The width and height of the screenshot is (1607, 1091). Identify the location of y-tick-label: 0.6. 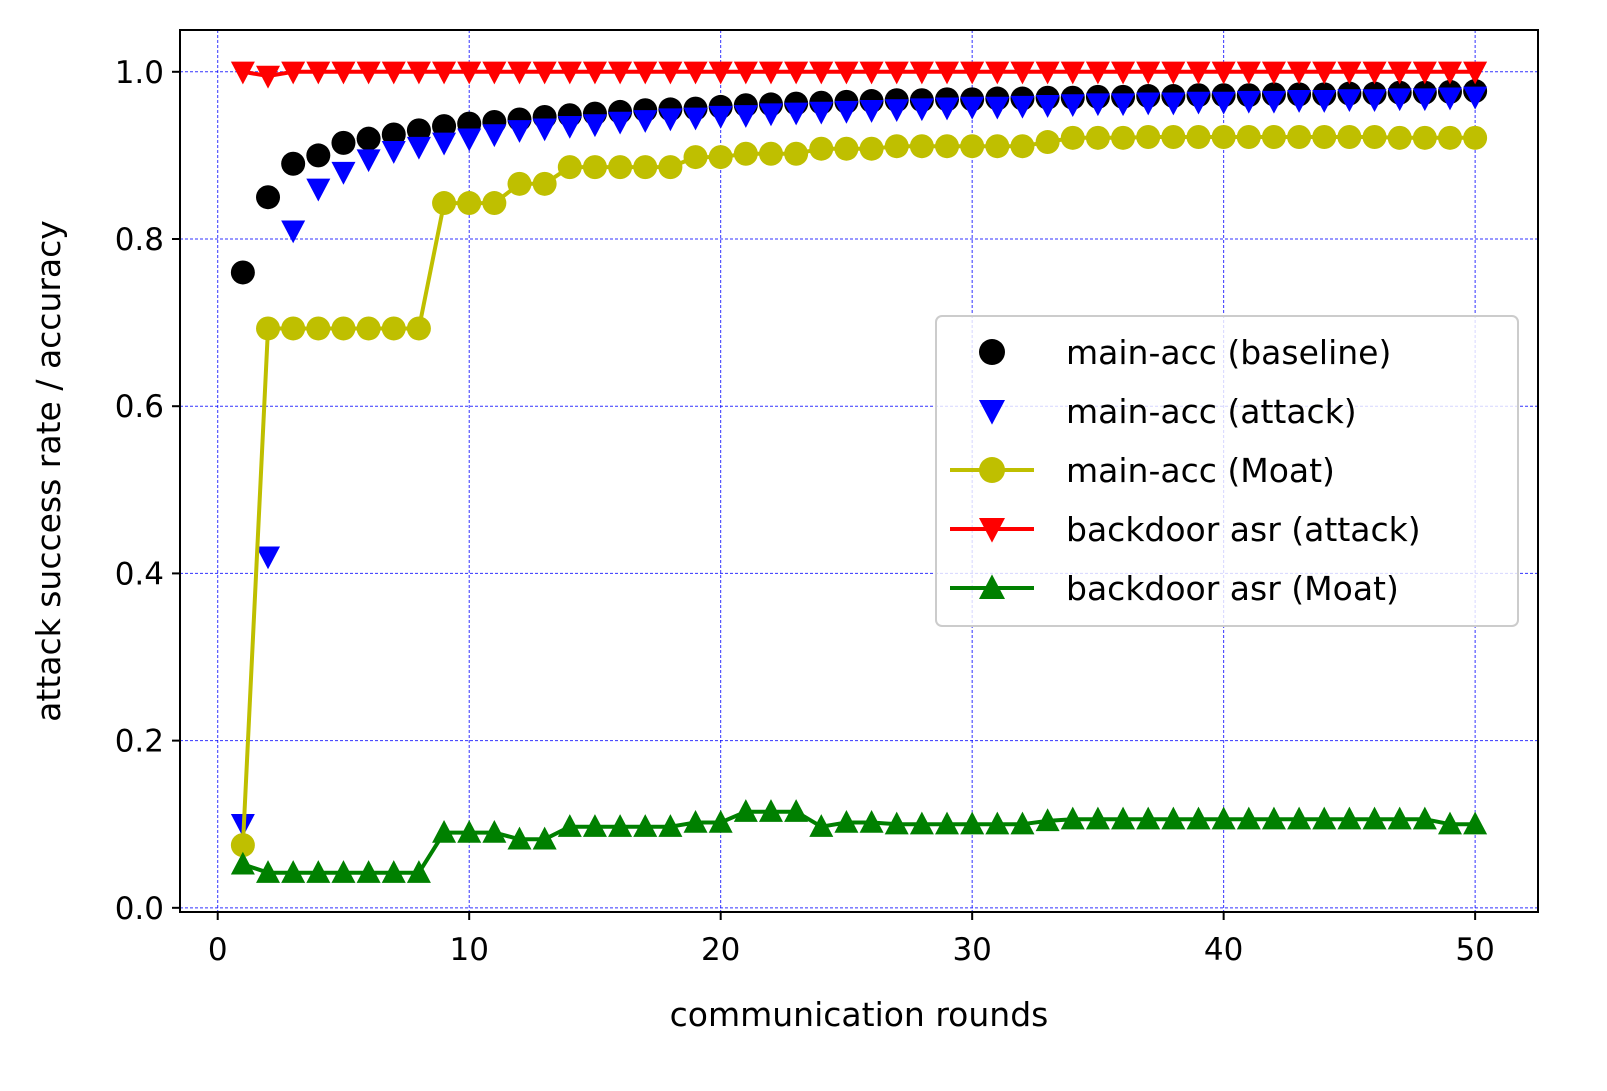
(139, 407).